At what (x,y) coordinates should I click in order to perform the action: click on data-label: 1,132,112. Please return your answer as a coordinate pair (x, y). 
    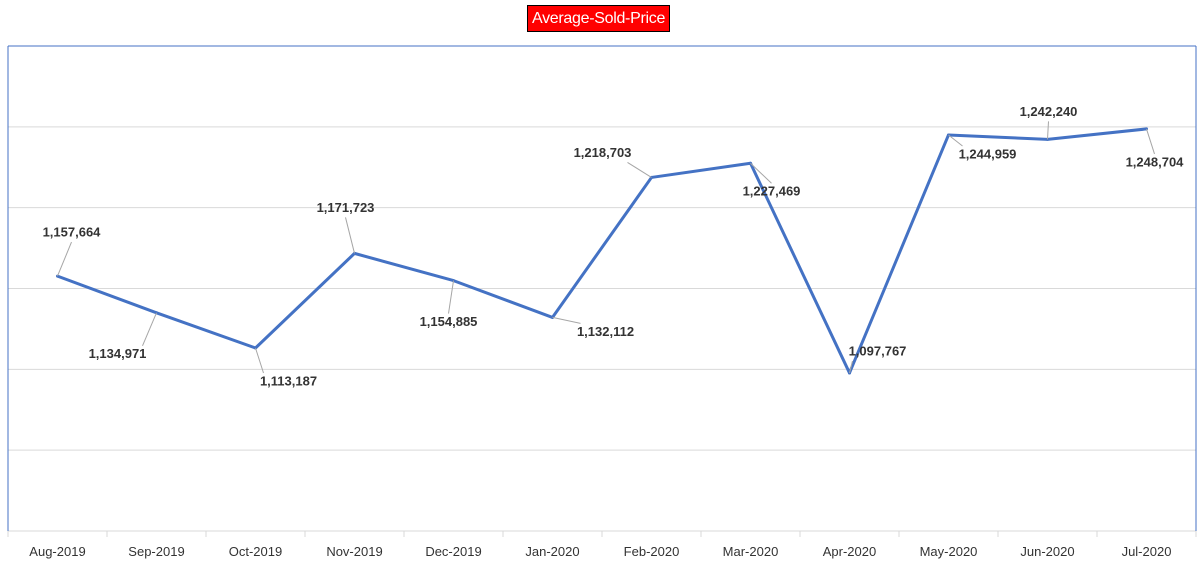
    Looking at the image, I should click on (605, 331).